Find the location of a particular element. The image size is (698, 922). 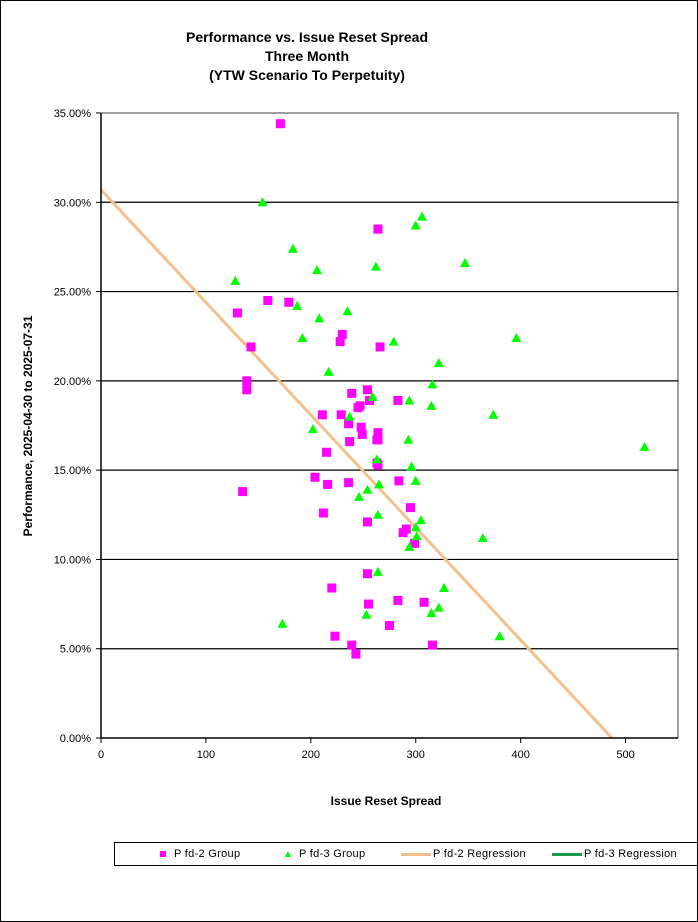

x-tick-label: 500 is located at coordinates (625, 755).